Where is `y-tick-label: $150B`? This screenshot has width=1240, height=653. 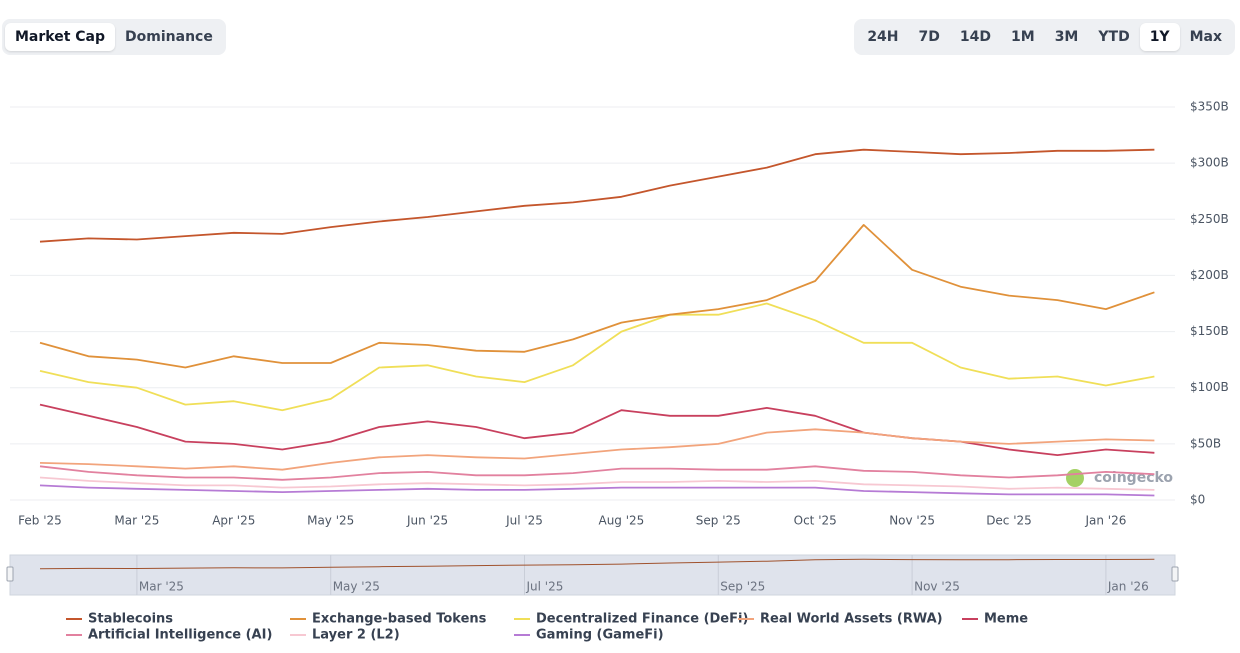 y-tick-label: $150B is located at coordinates (1209, 331).